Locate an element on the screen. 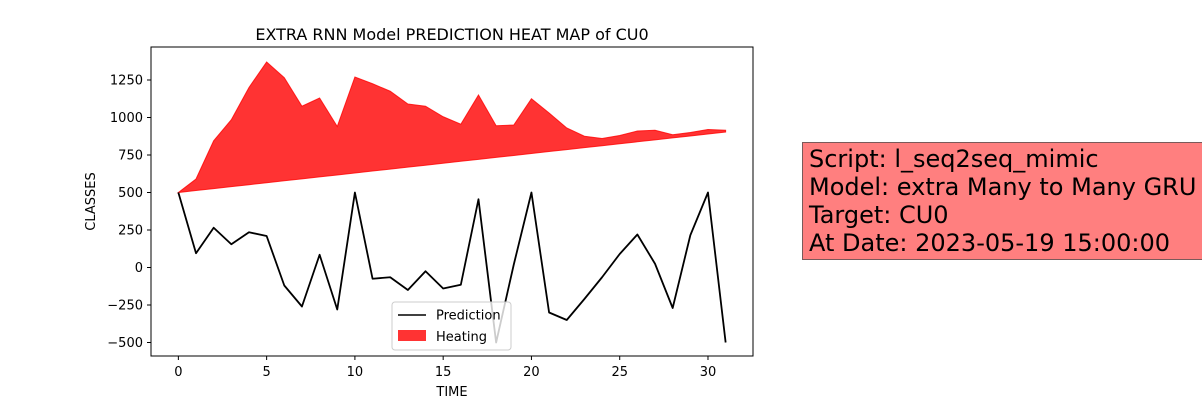 This screenshot has width=1202, height=400. x-tick-label: 25 is located at coordinates (619, 372).